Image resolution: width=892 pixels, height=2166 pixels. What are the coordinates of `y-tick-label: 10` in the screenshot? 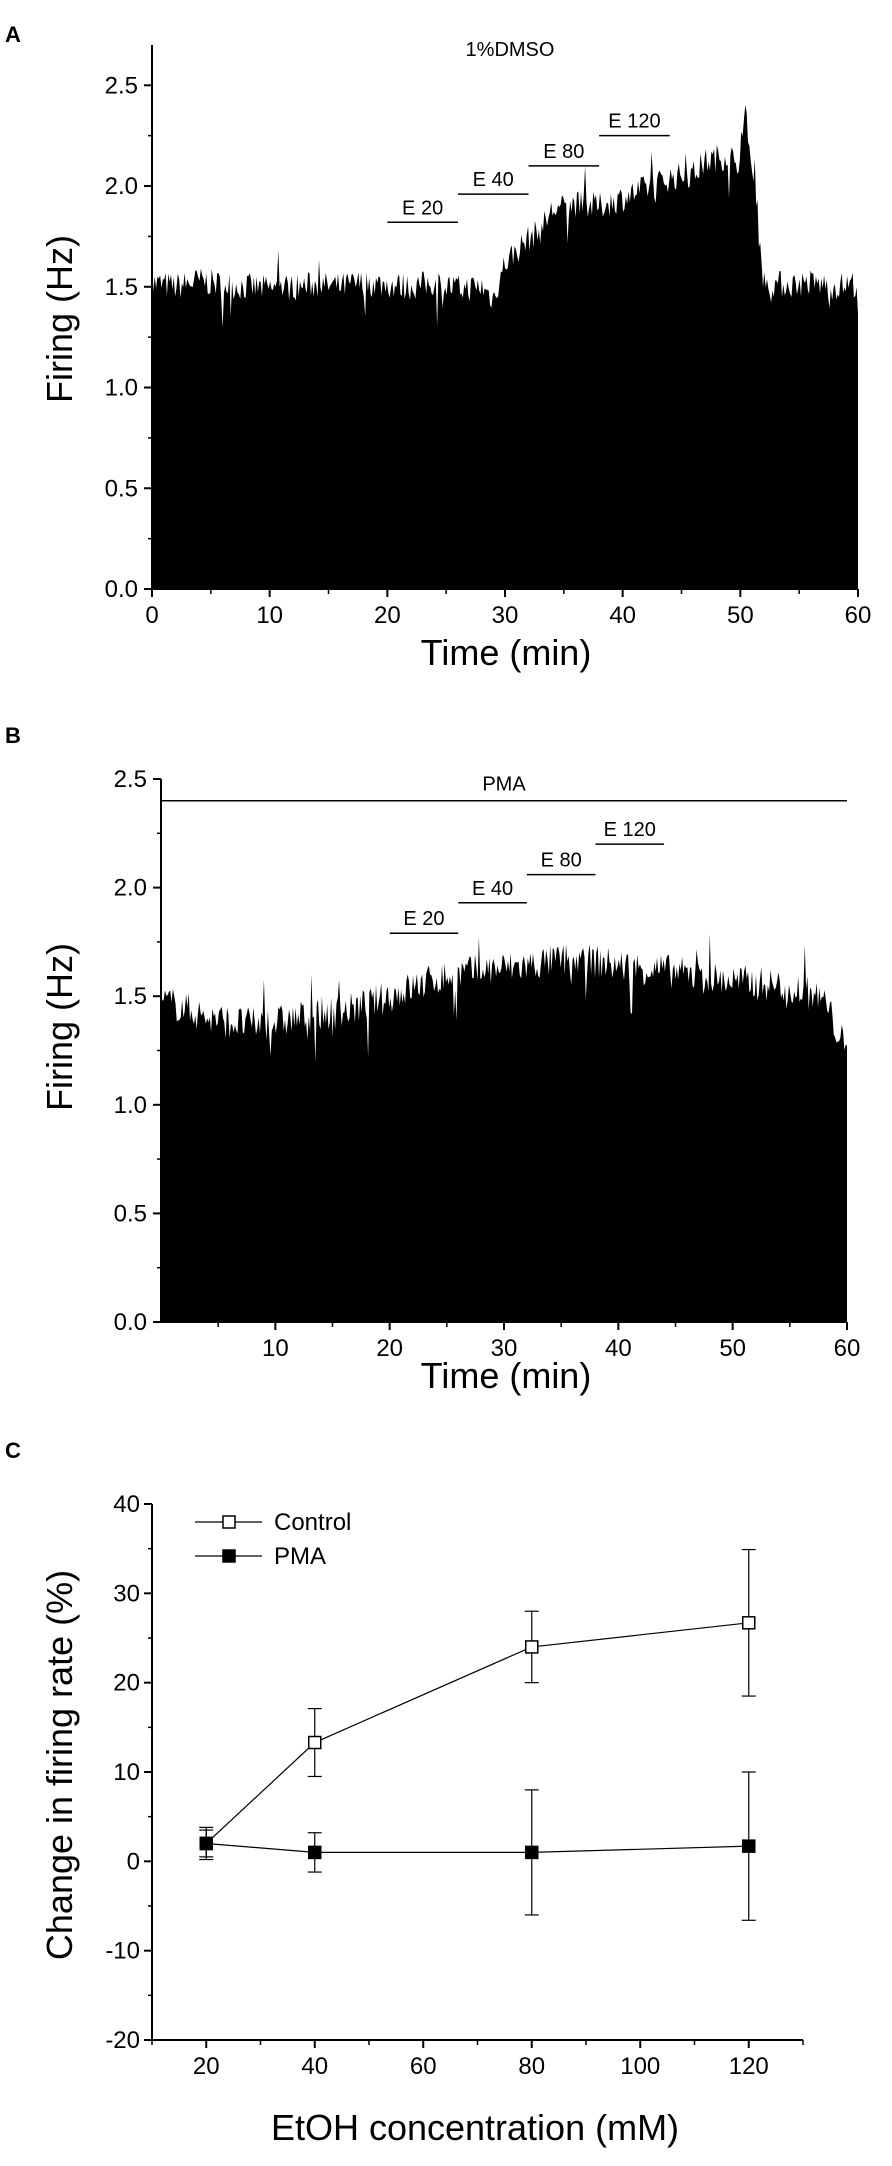 It's located at (126, 1772).